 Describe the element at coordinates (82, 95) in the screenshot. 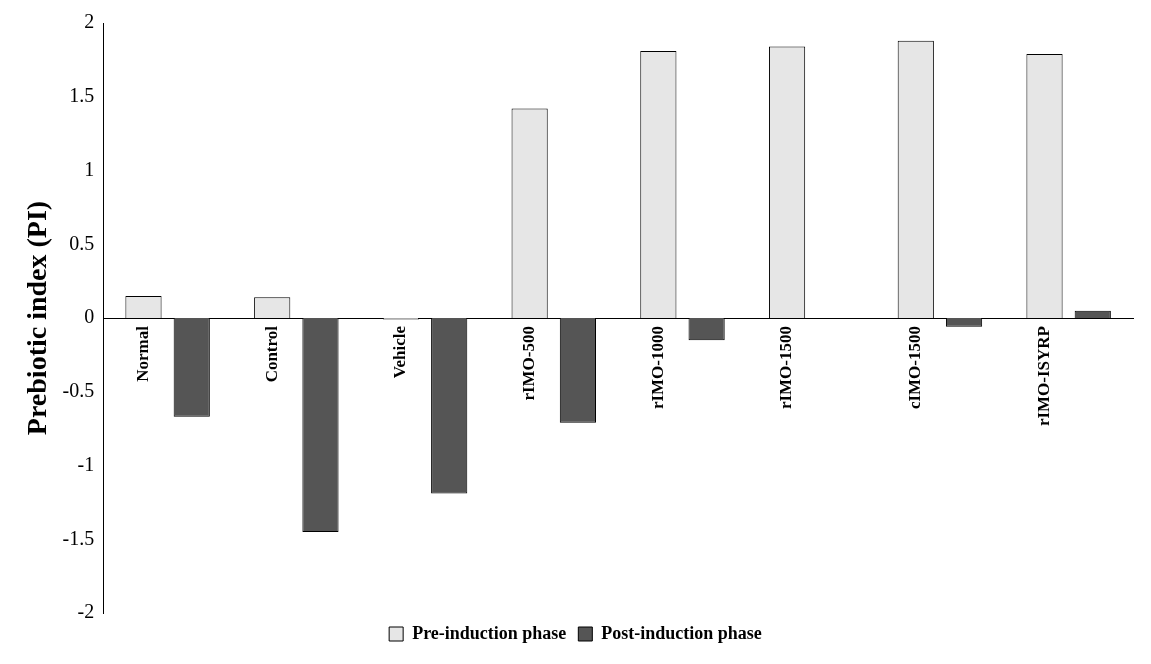

I see `y-tick-label: 1.5` at that location.